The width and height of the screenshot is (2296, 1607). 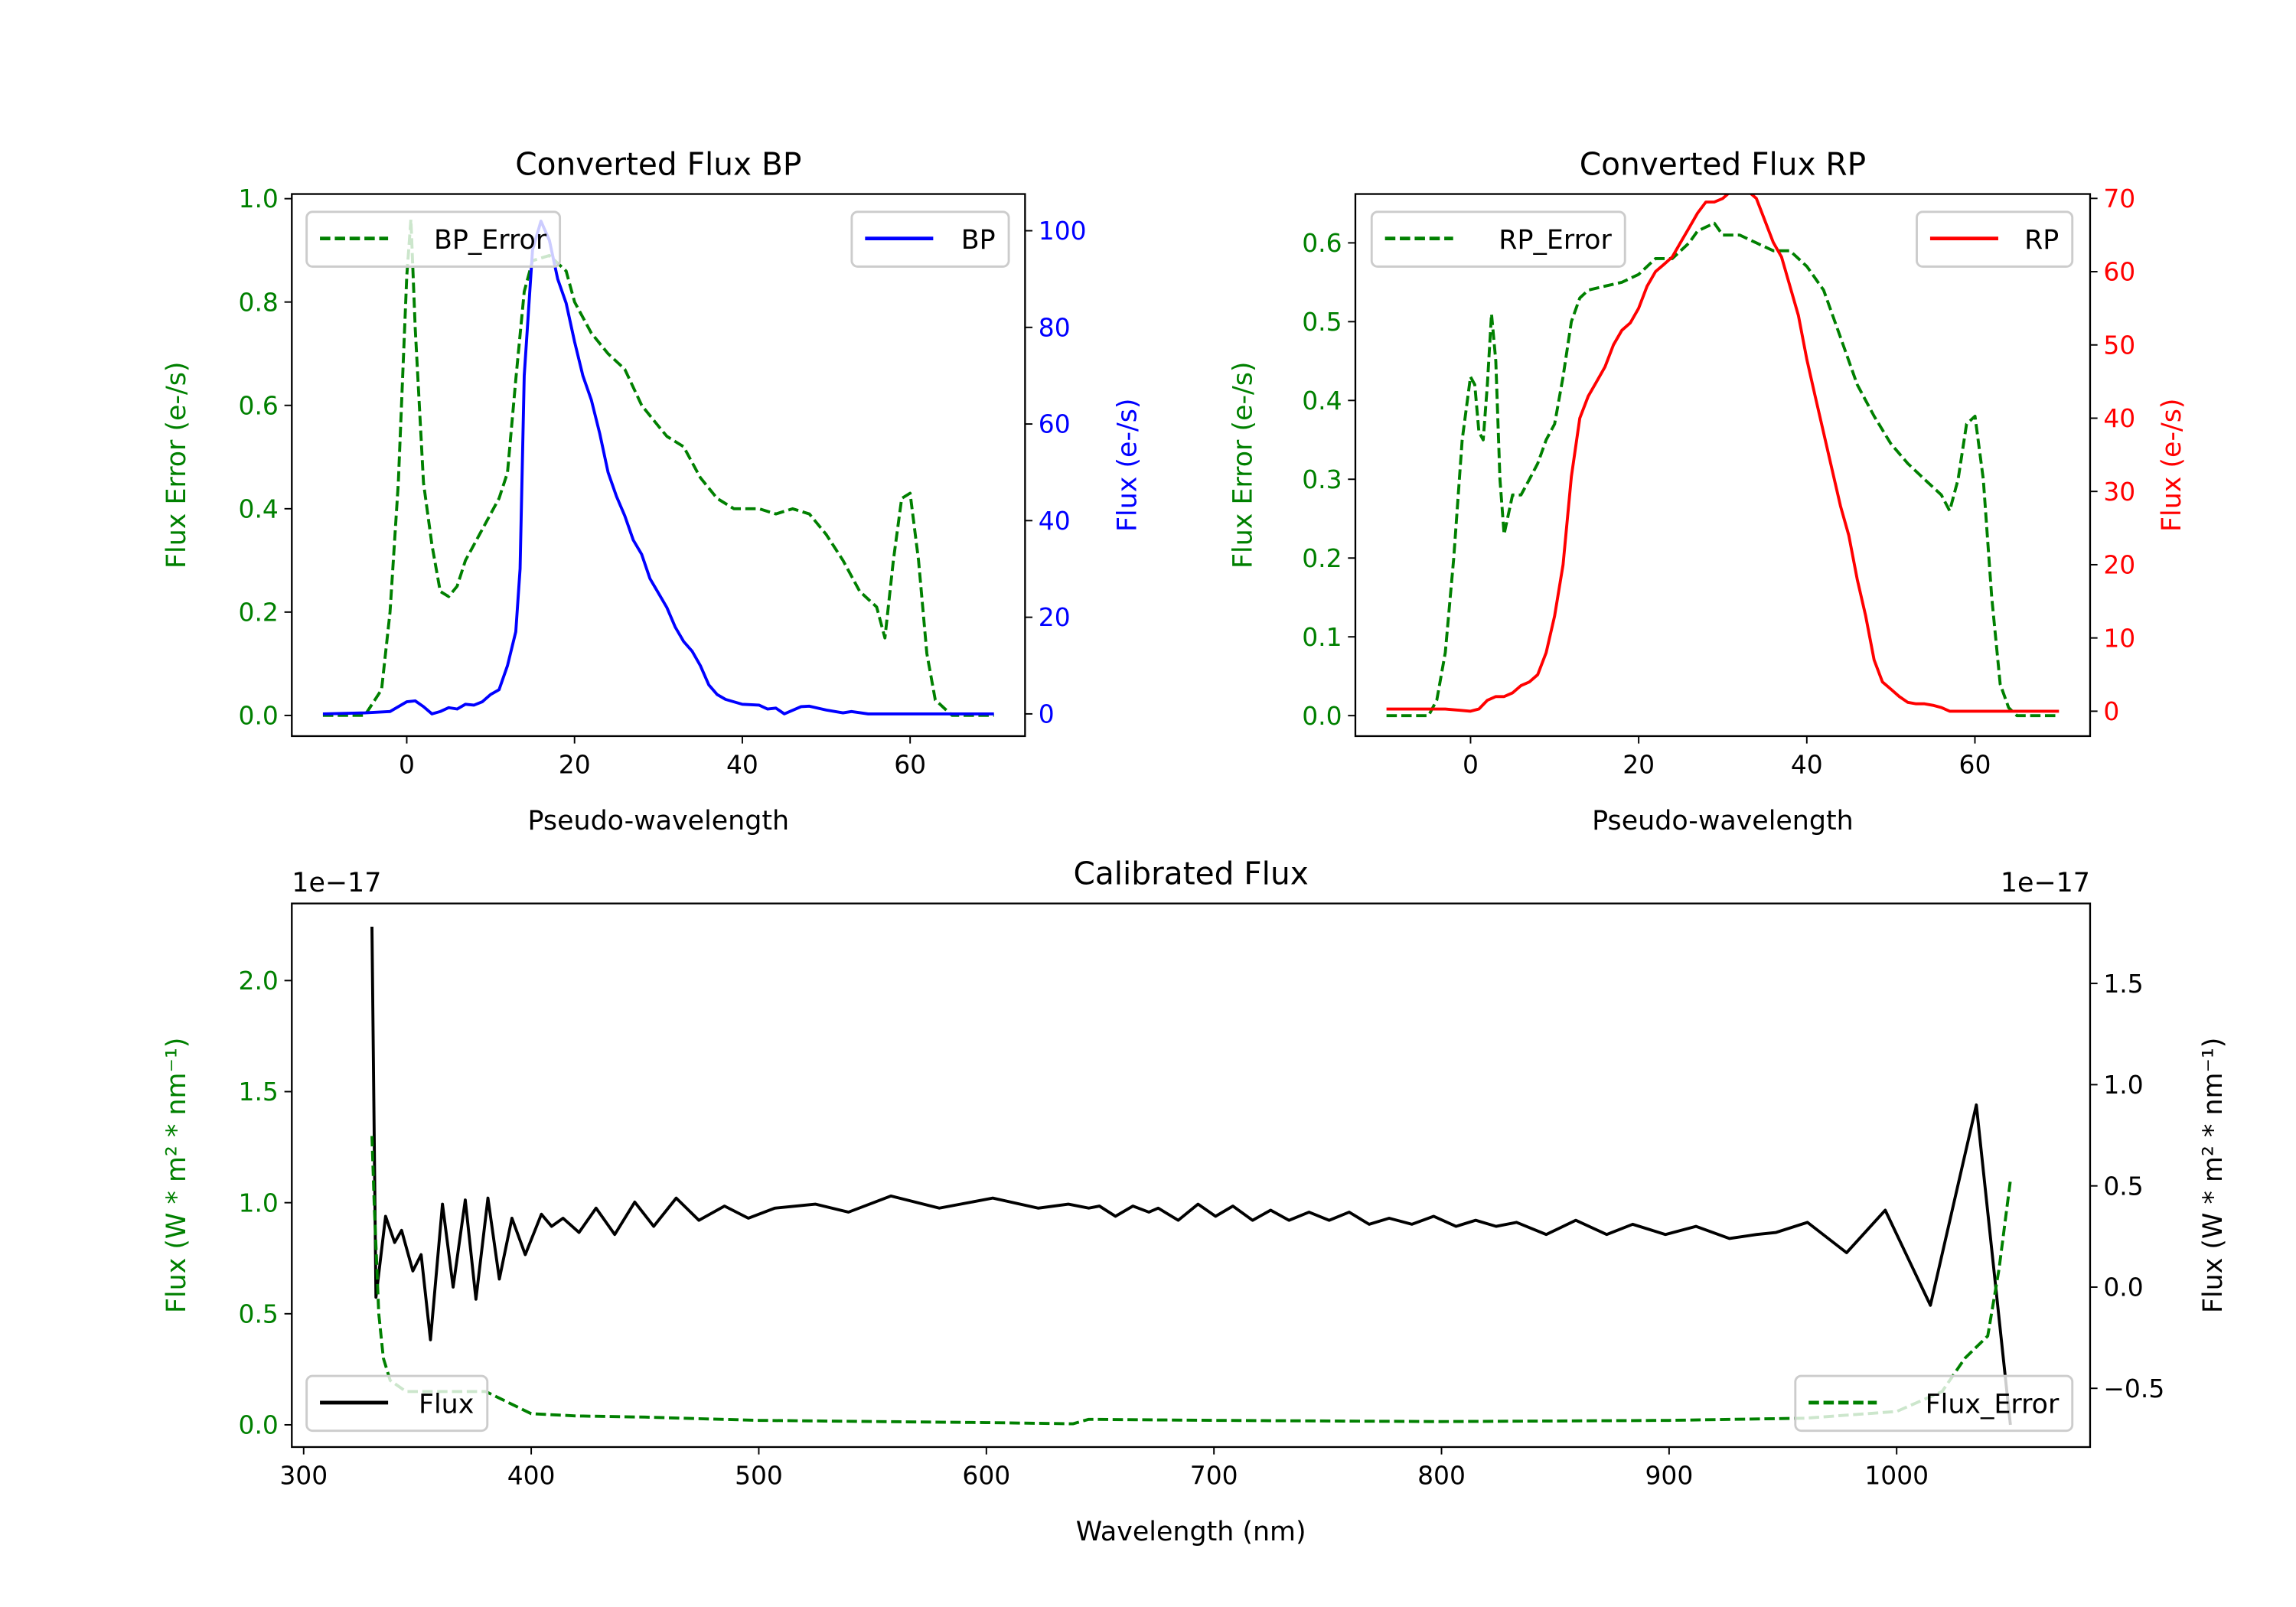 I want to click on y-right-axis-label: Flux (W * m² * nm⁻¹), so click(x=2213, y=1176).